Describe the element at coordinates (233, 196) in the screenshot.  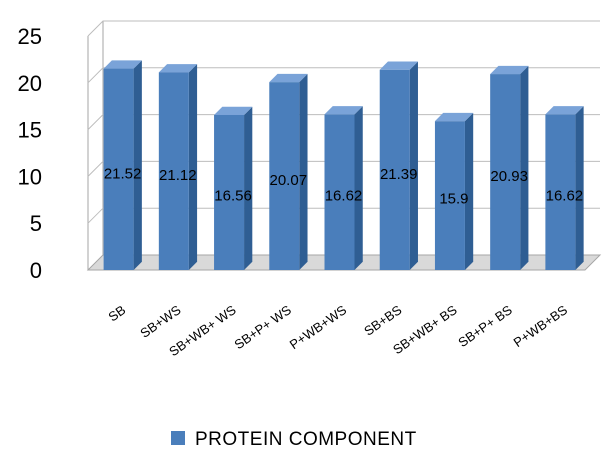
I see `data-label: 16.56` at that location.